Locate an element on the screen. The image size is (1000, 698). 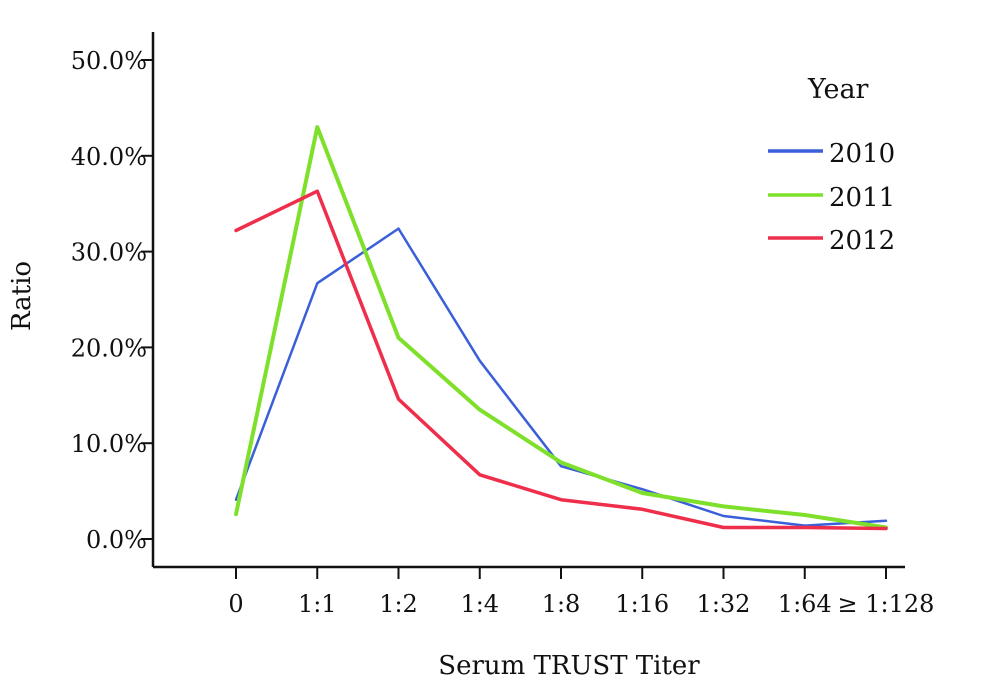
legend-label-2011: 2011 is located at coordinates (862, 198).